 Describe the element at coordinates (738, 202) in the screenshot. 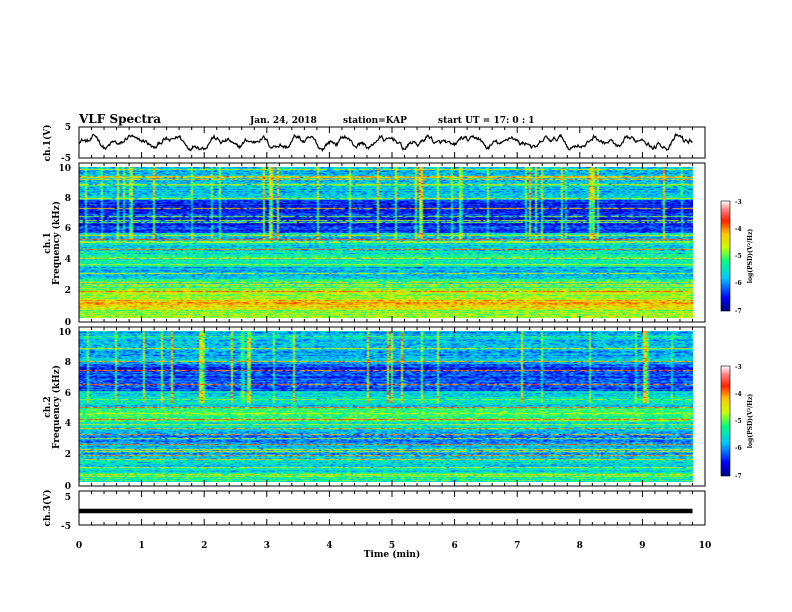

I see `colorbar-ch1-tick-3: -3` at that location.